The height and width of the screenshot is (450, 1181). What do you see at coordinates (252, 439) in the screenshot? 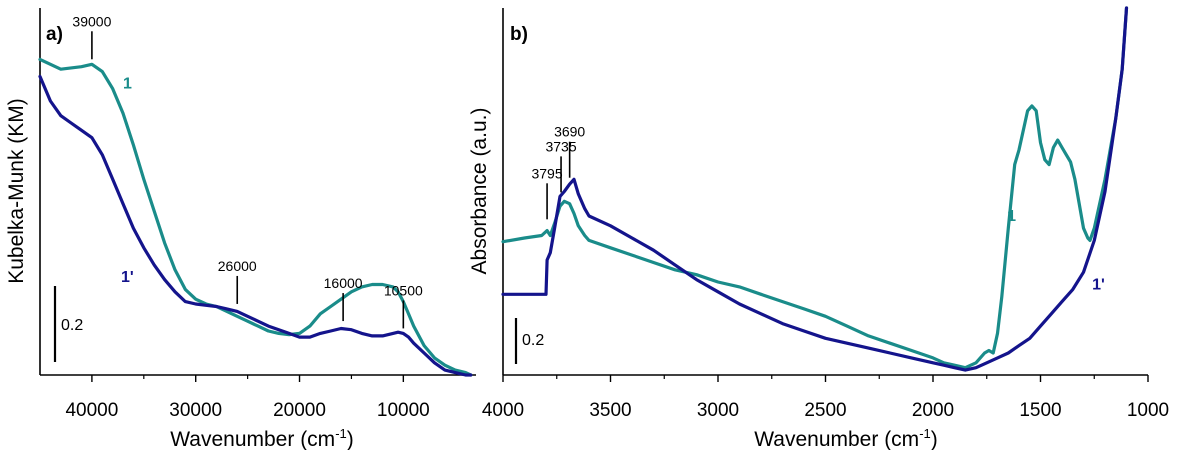
I see `panel-a-x-axis-title-main: Wavenumber (cm` at bounding box center [252, 439].